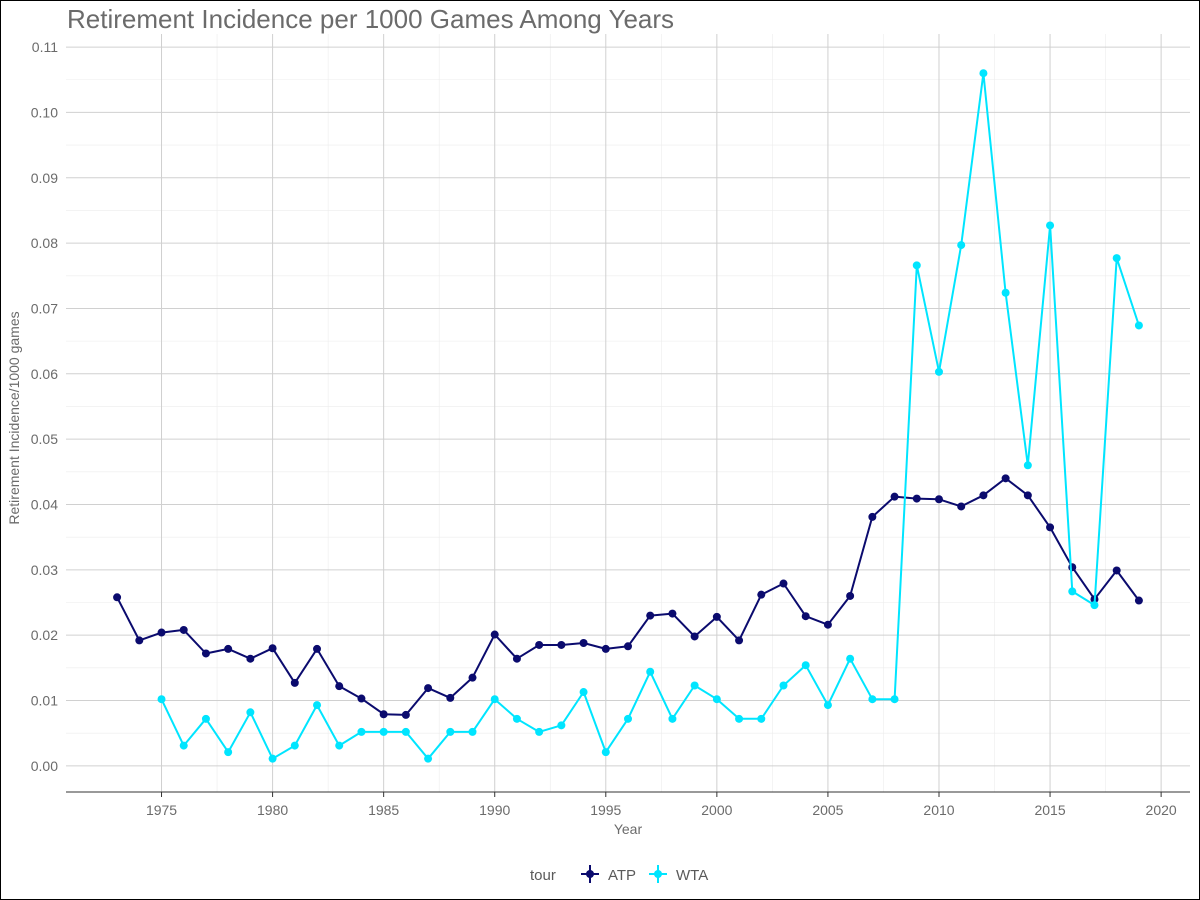 The width and height of the screenshot is (1200, 900). Describe the element at coordinates (44, 635) in the screenshot. I see `y-tick-label: 0.02` at that location.